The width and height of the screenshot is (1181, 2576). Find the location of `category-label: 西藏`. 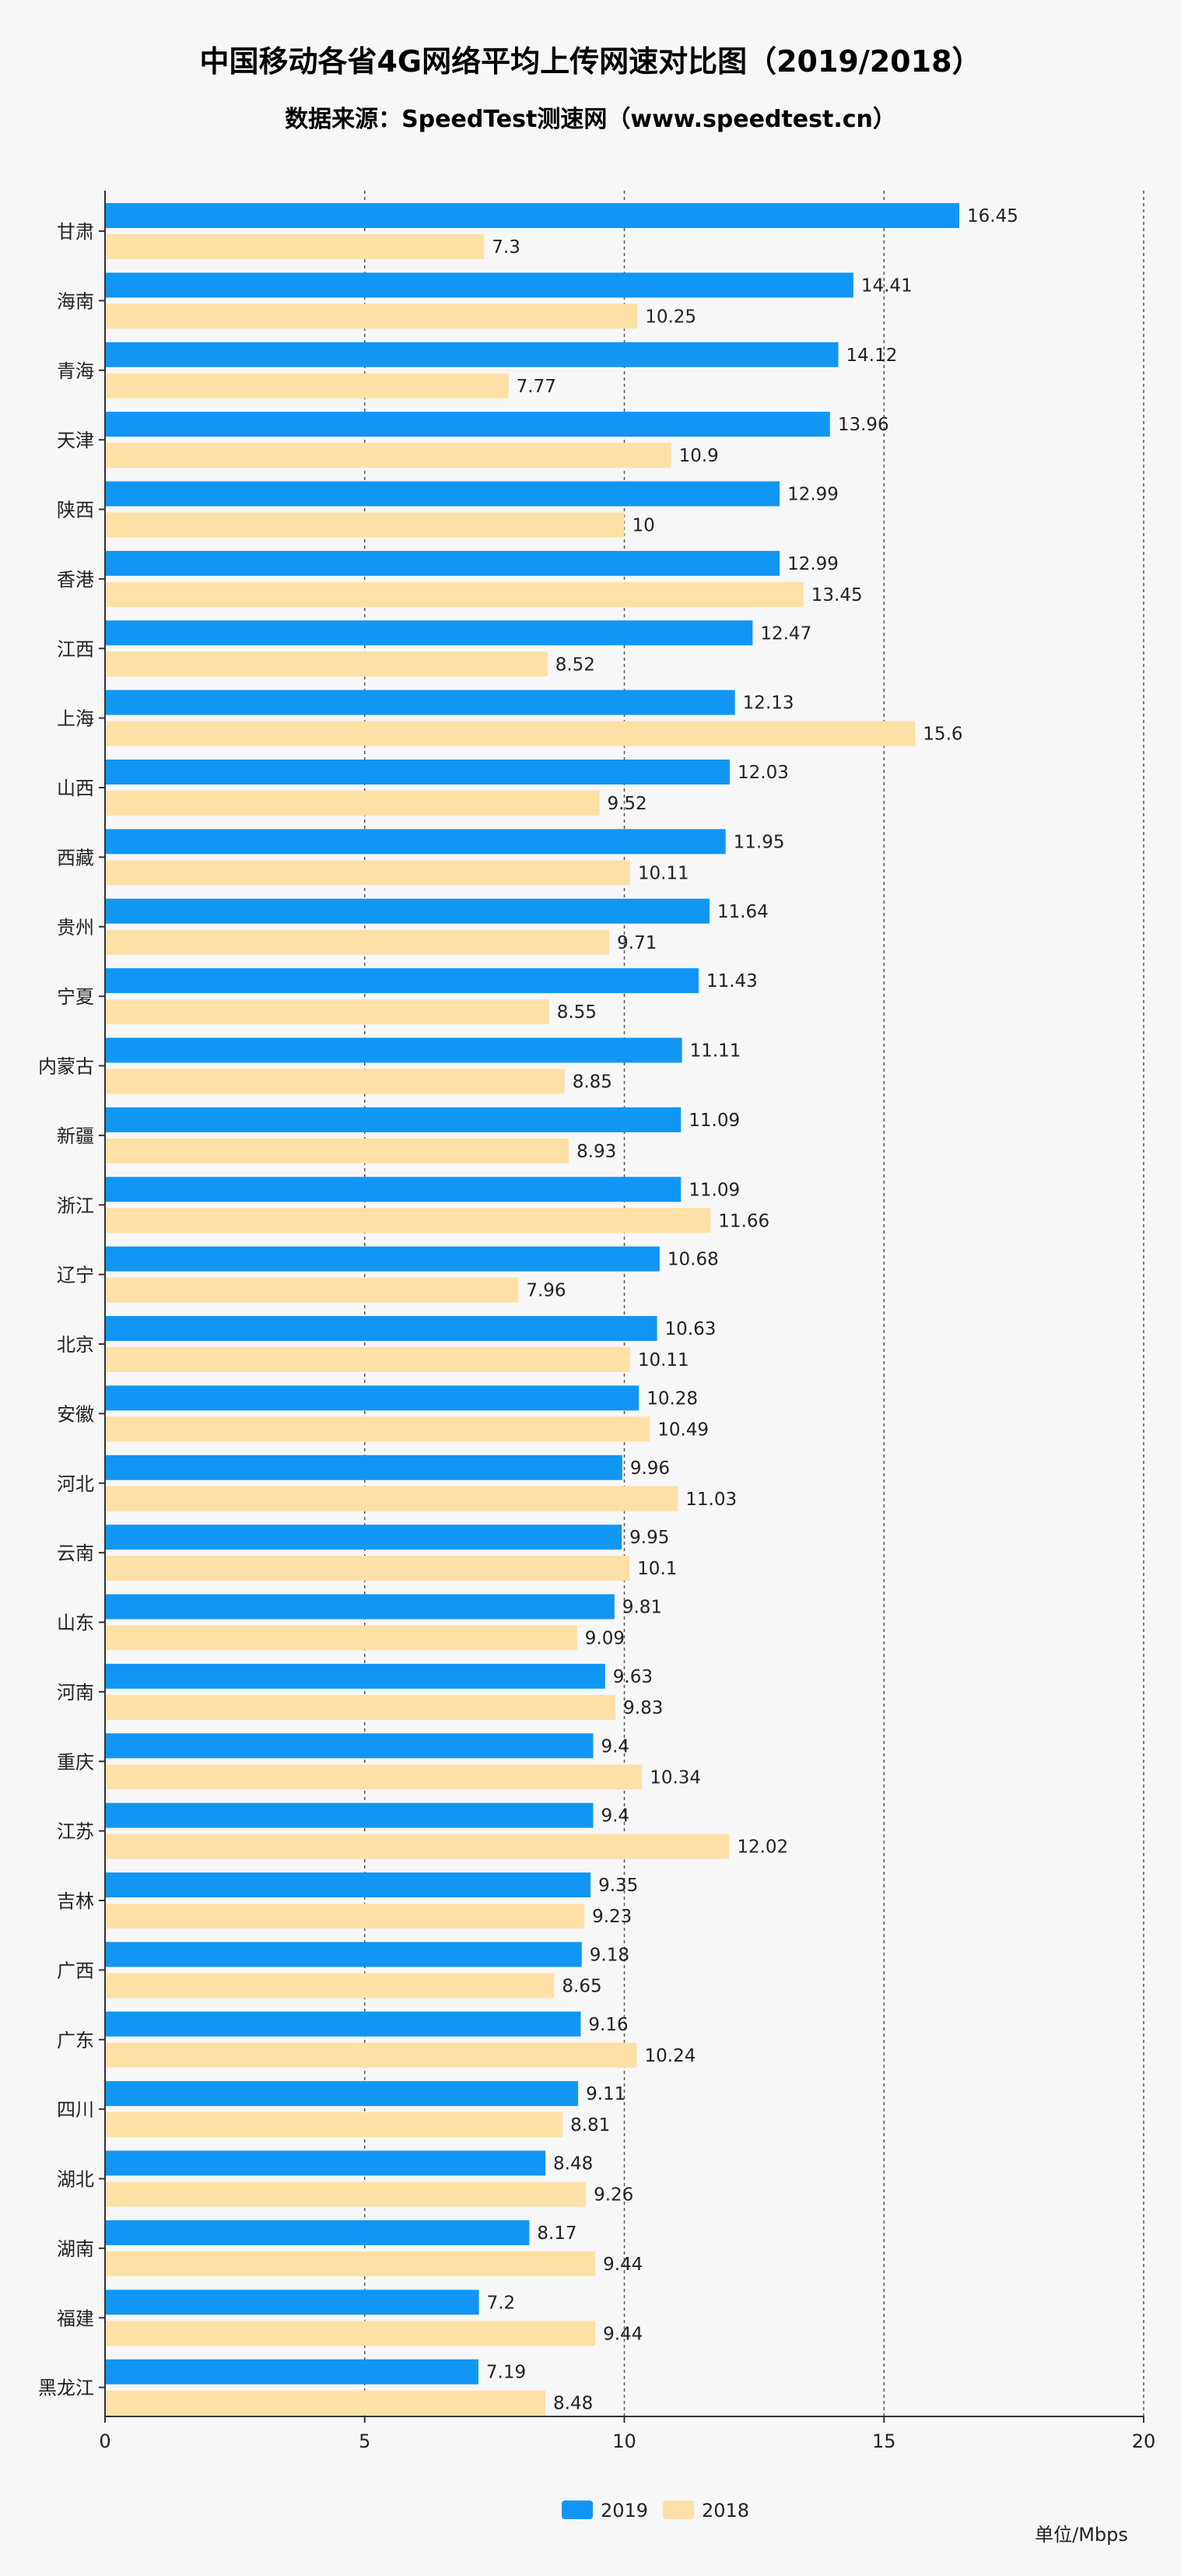

category-label: 西藏 is located at coordinates (75, 858).